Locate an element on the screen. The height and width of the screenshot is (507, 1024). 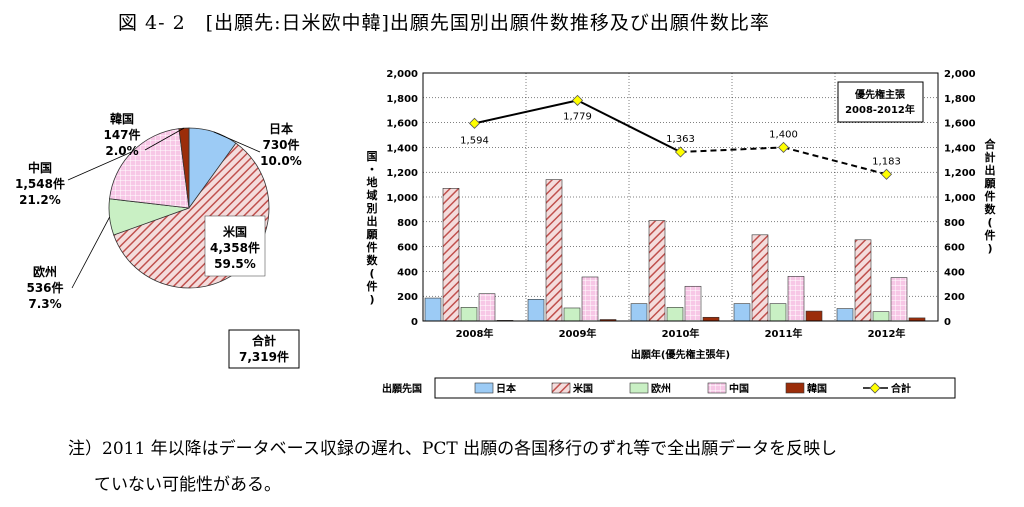
pie-total-box is located at coordinates (264, 349).